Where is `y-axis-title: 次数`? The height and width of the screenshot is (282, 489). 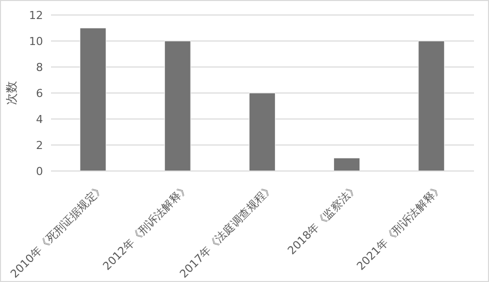
y-axis-title: 次数 is located at coordinates (11, 93).